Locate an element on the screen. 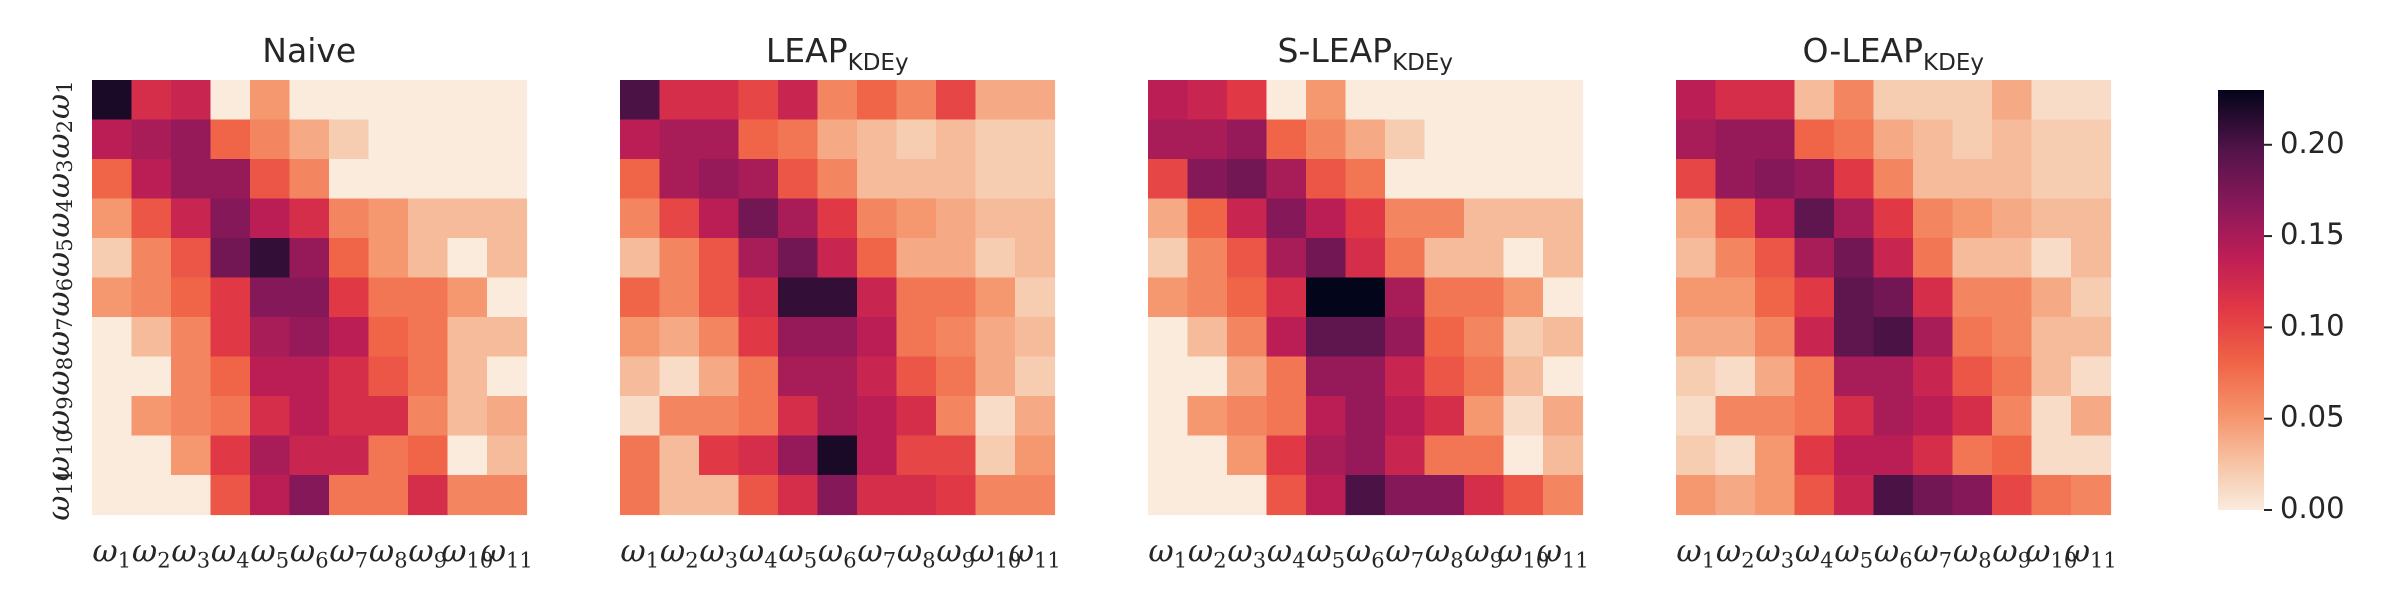  y-tick-label: ω11 is located at coordinates (59, 495).